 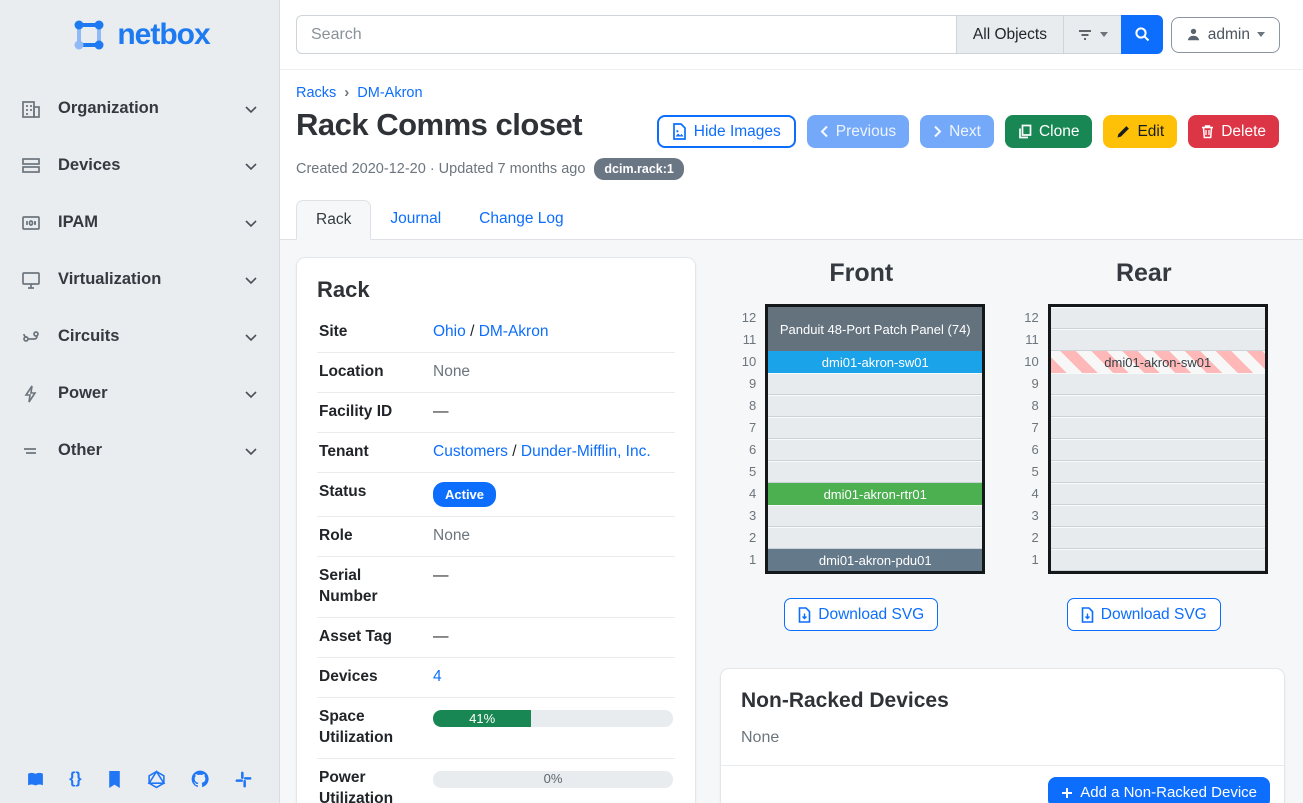 What do you see at coordinates (139, 35) in the screenshot?
I see `netbox-logo: netbox` at bounding box center [139, 35].